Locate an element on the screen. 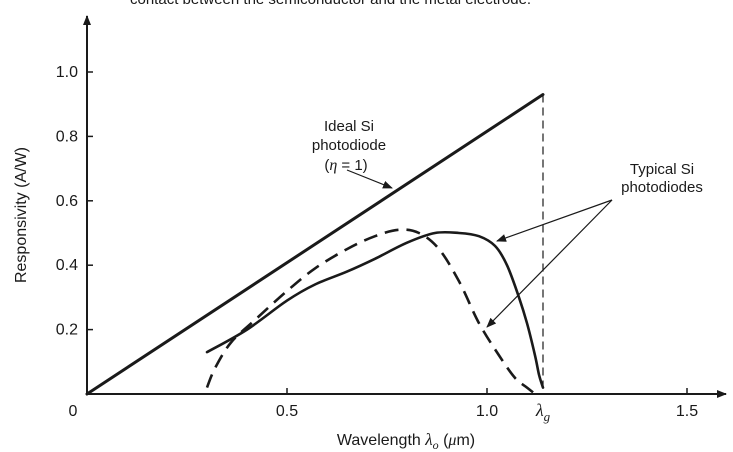 This screenshot has width=733, height=452. x-tick-label-origin: 0 is located at coordinates (73, 411).